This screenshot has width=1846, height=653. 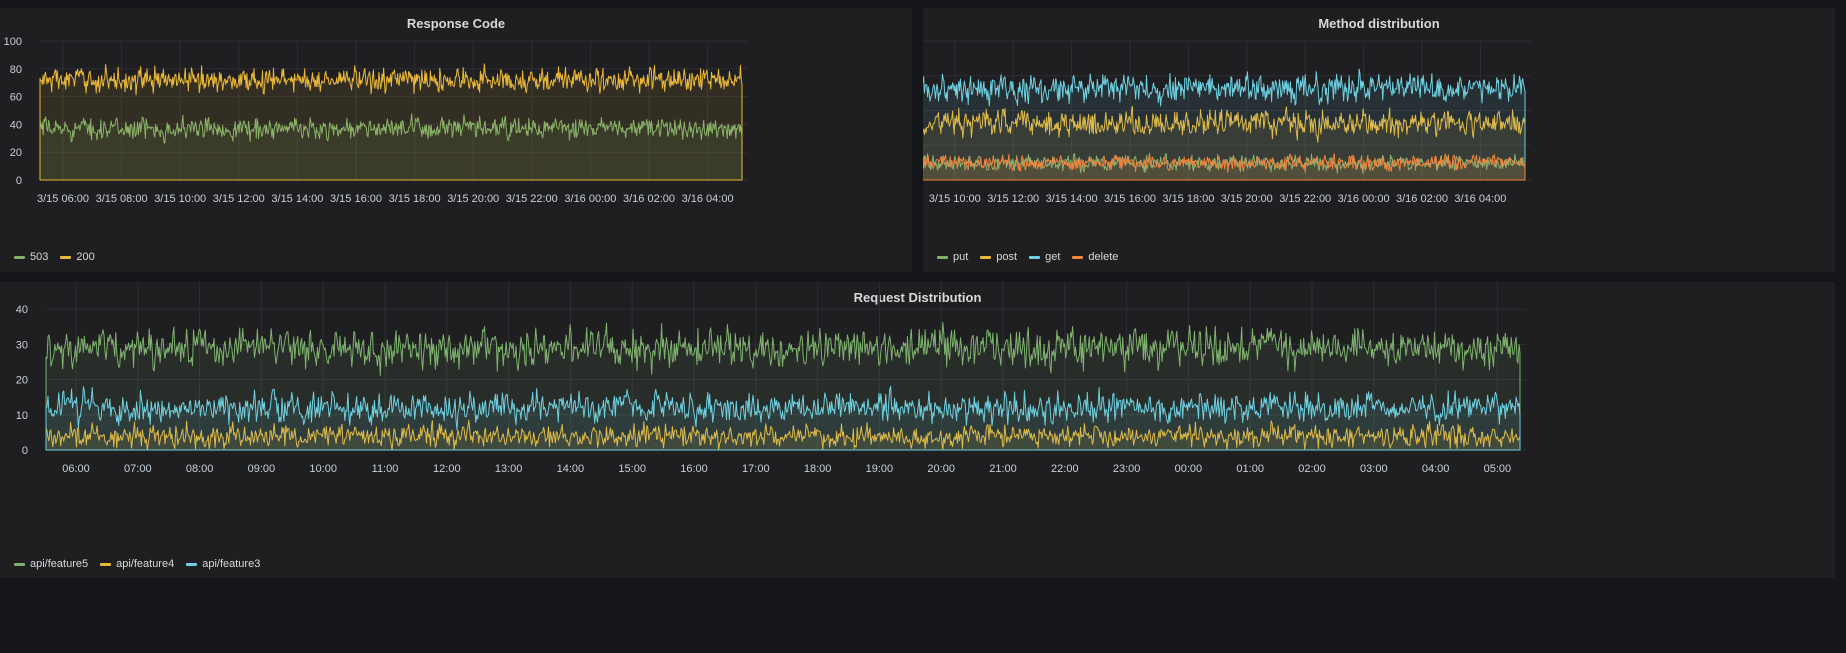 What do you see at coordinates (22, 416) in the screenshot?
I see `y-tick-label: 10` at bounding box center [22, 416].